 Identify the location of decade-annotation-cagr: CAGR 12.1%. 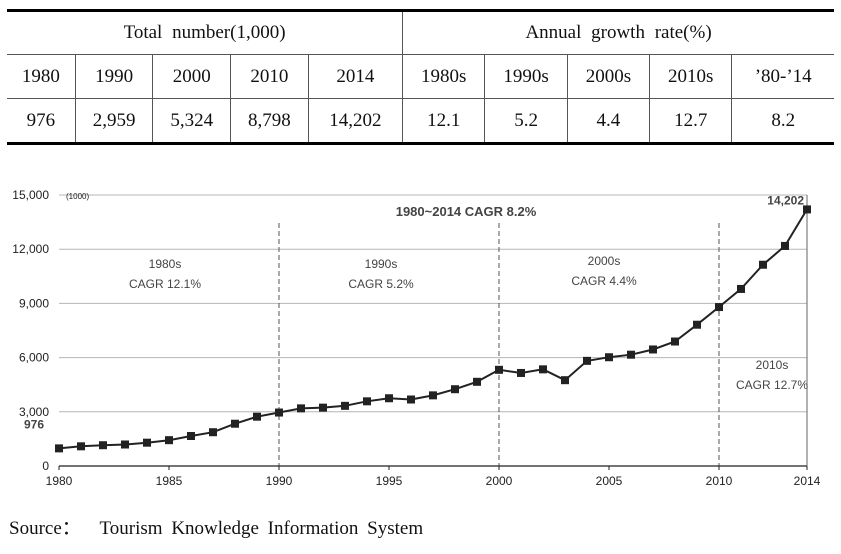
(165, 284).